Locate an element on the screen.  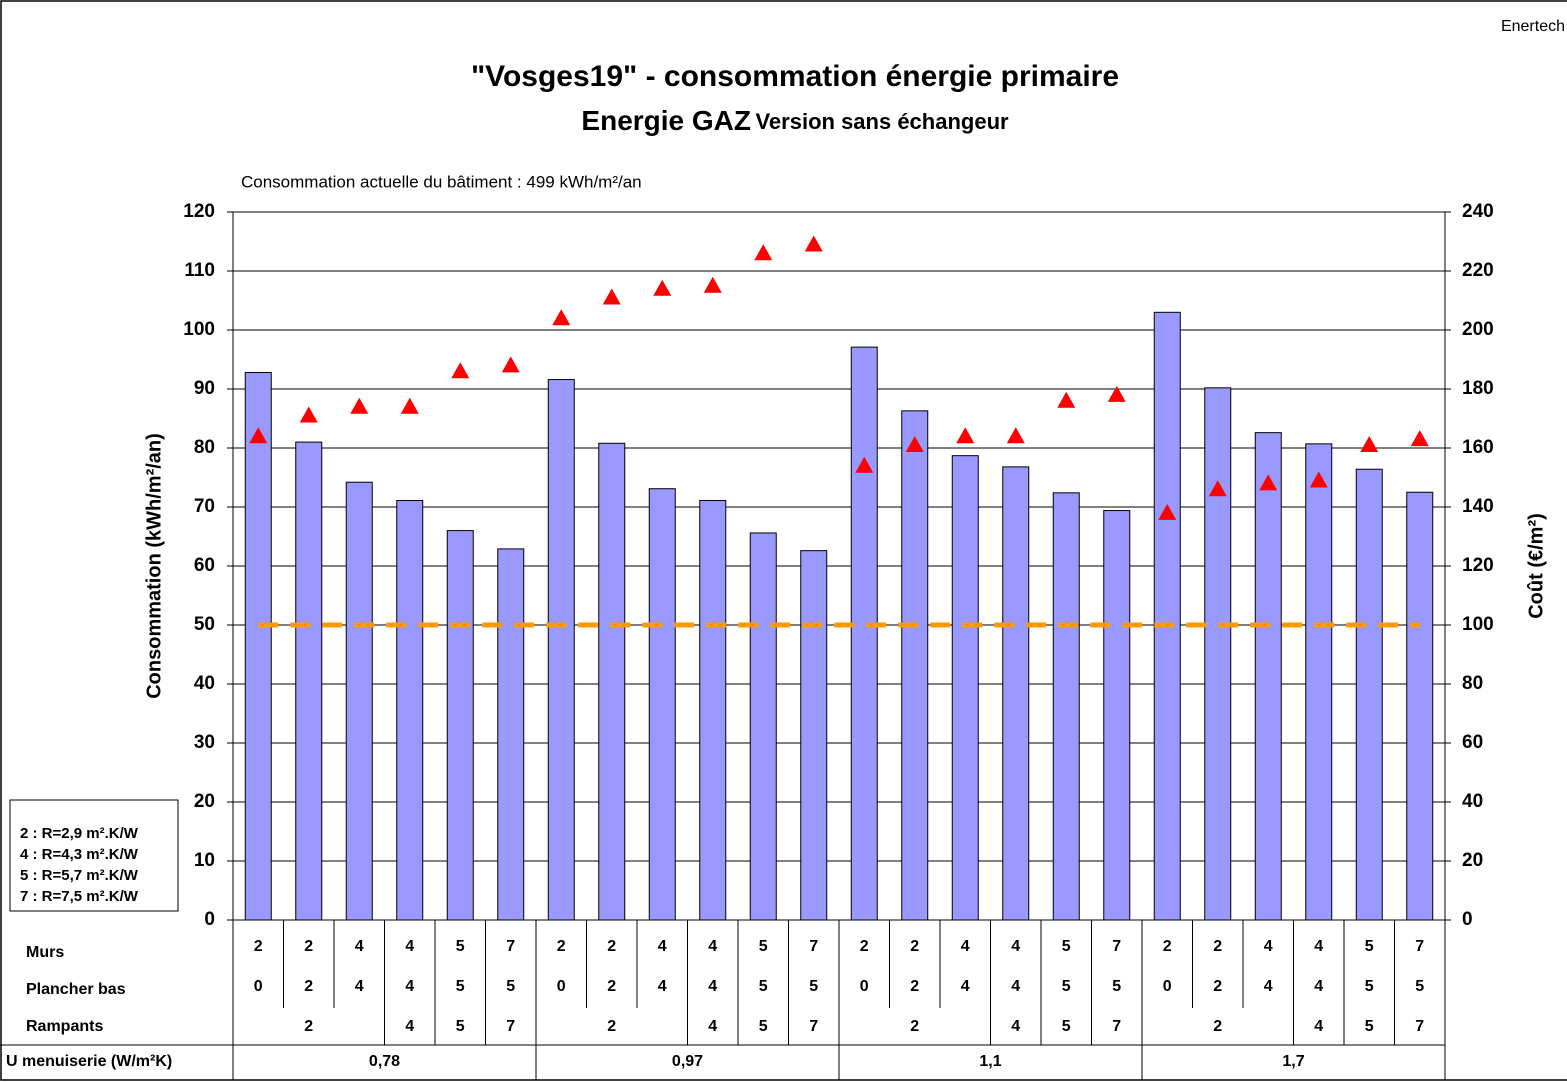
chart-title-2: Energie GAZ Version sans échangeur is located at coordinates (795, 120).